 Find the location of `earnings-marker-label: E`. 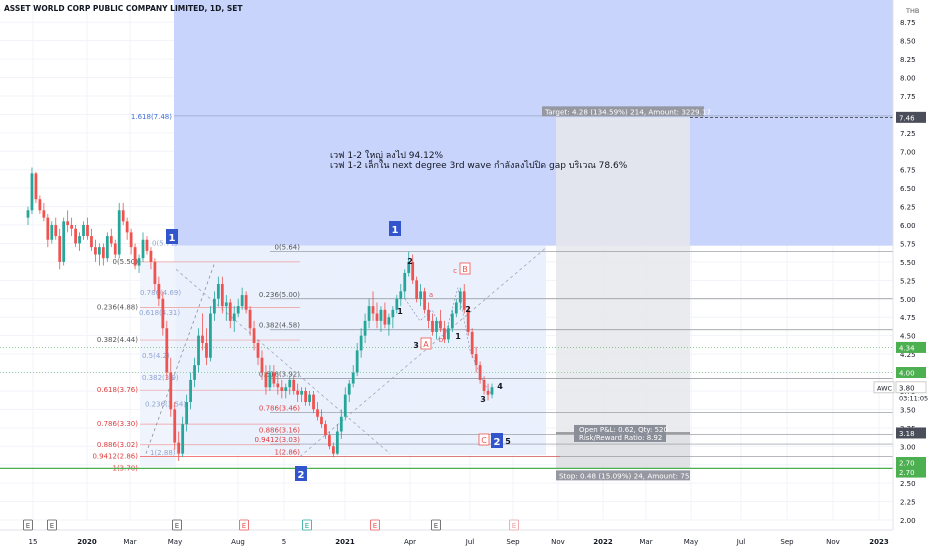

earnings-marker-label: E is located at coordinates (177, 526).